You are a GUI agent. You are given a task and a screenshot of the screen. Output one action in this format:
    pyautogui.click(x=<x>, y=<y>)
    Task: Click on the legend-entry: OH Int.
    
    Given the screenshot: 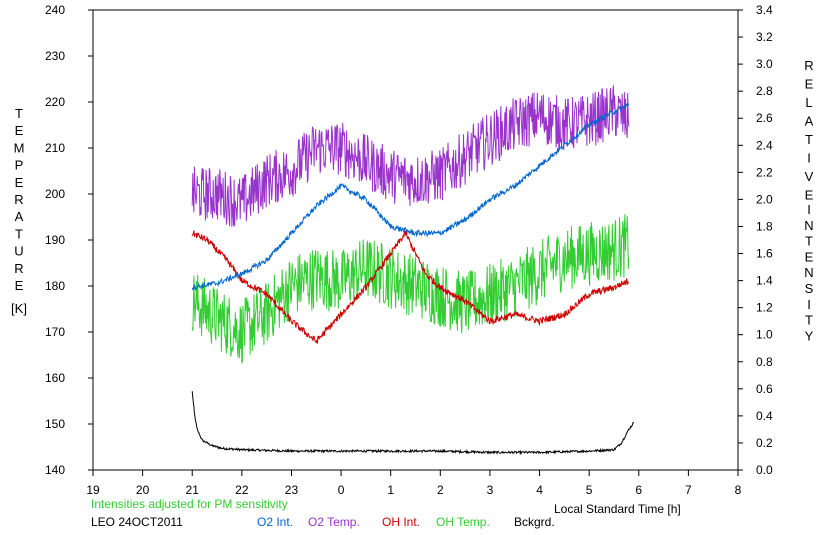 What is the action you would take?
    pyautogui.click(x=401, y=522)
    